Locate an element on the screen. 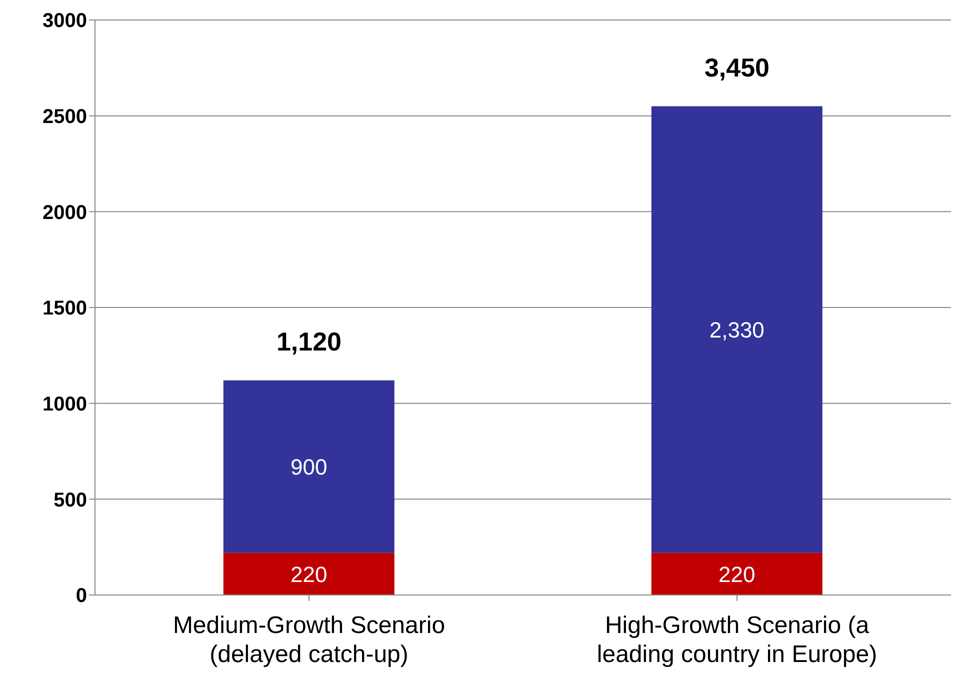 This screenshot has width=955, height=687. y-tick-label: 2500 is located at coordinates (64, 117).